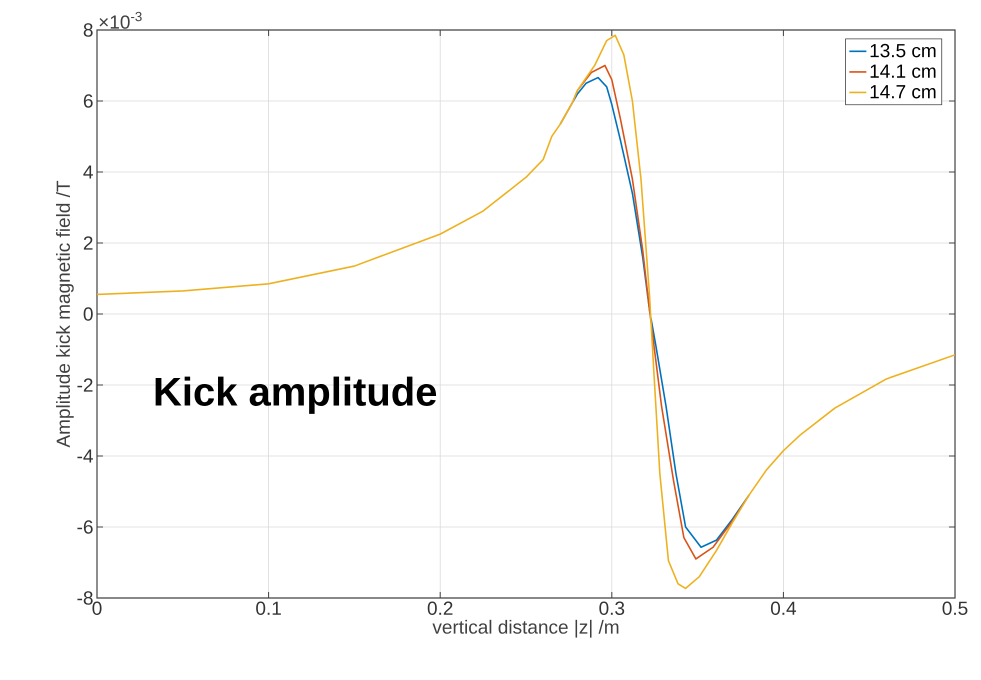 The width and height of the screenshot is (981, 680). I want to click on annotation: Kick amplitude, so click(296, 395).